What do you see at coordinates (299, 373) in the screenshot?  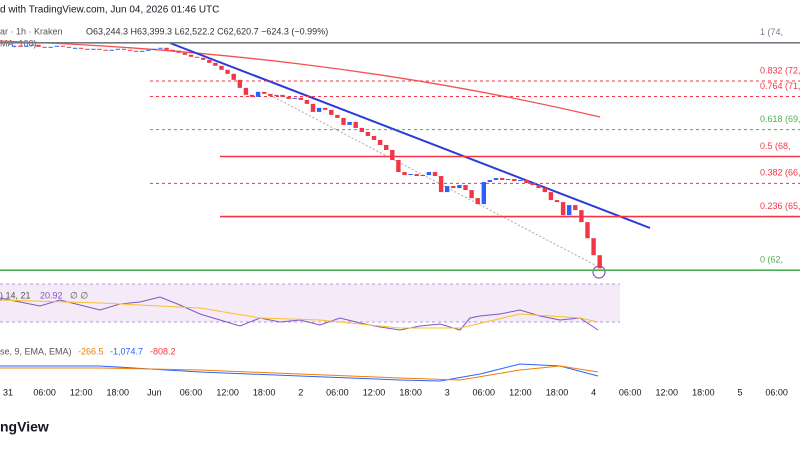 I see `signal-line` at bounding box center [299, 373].